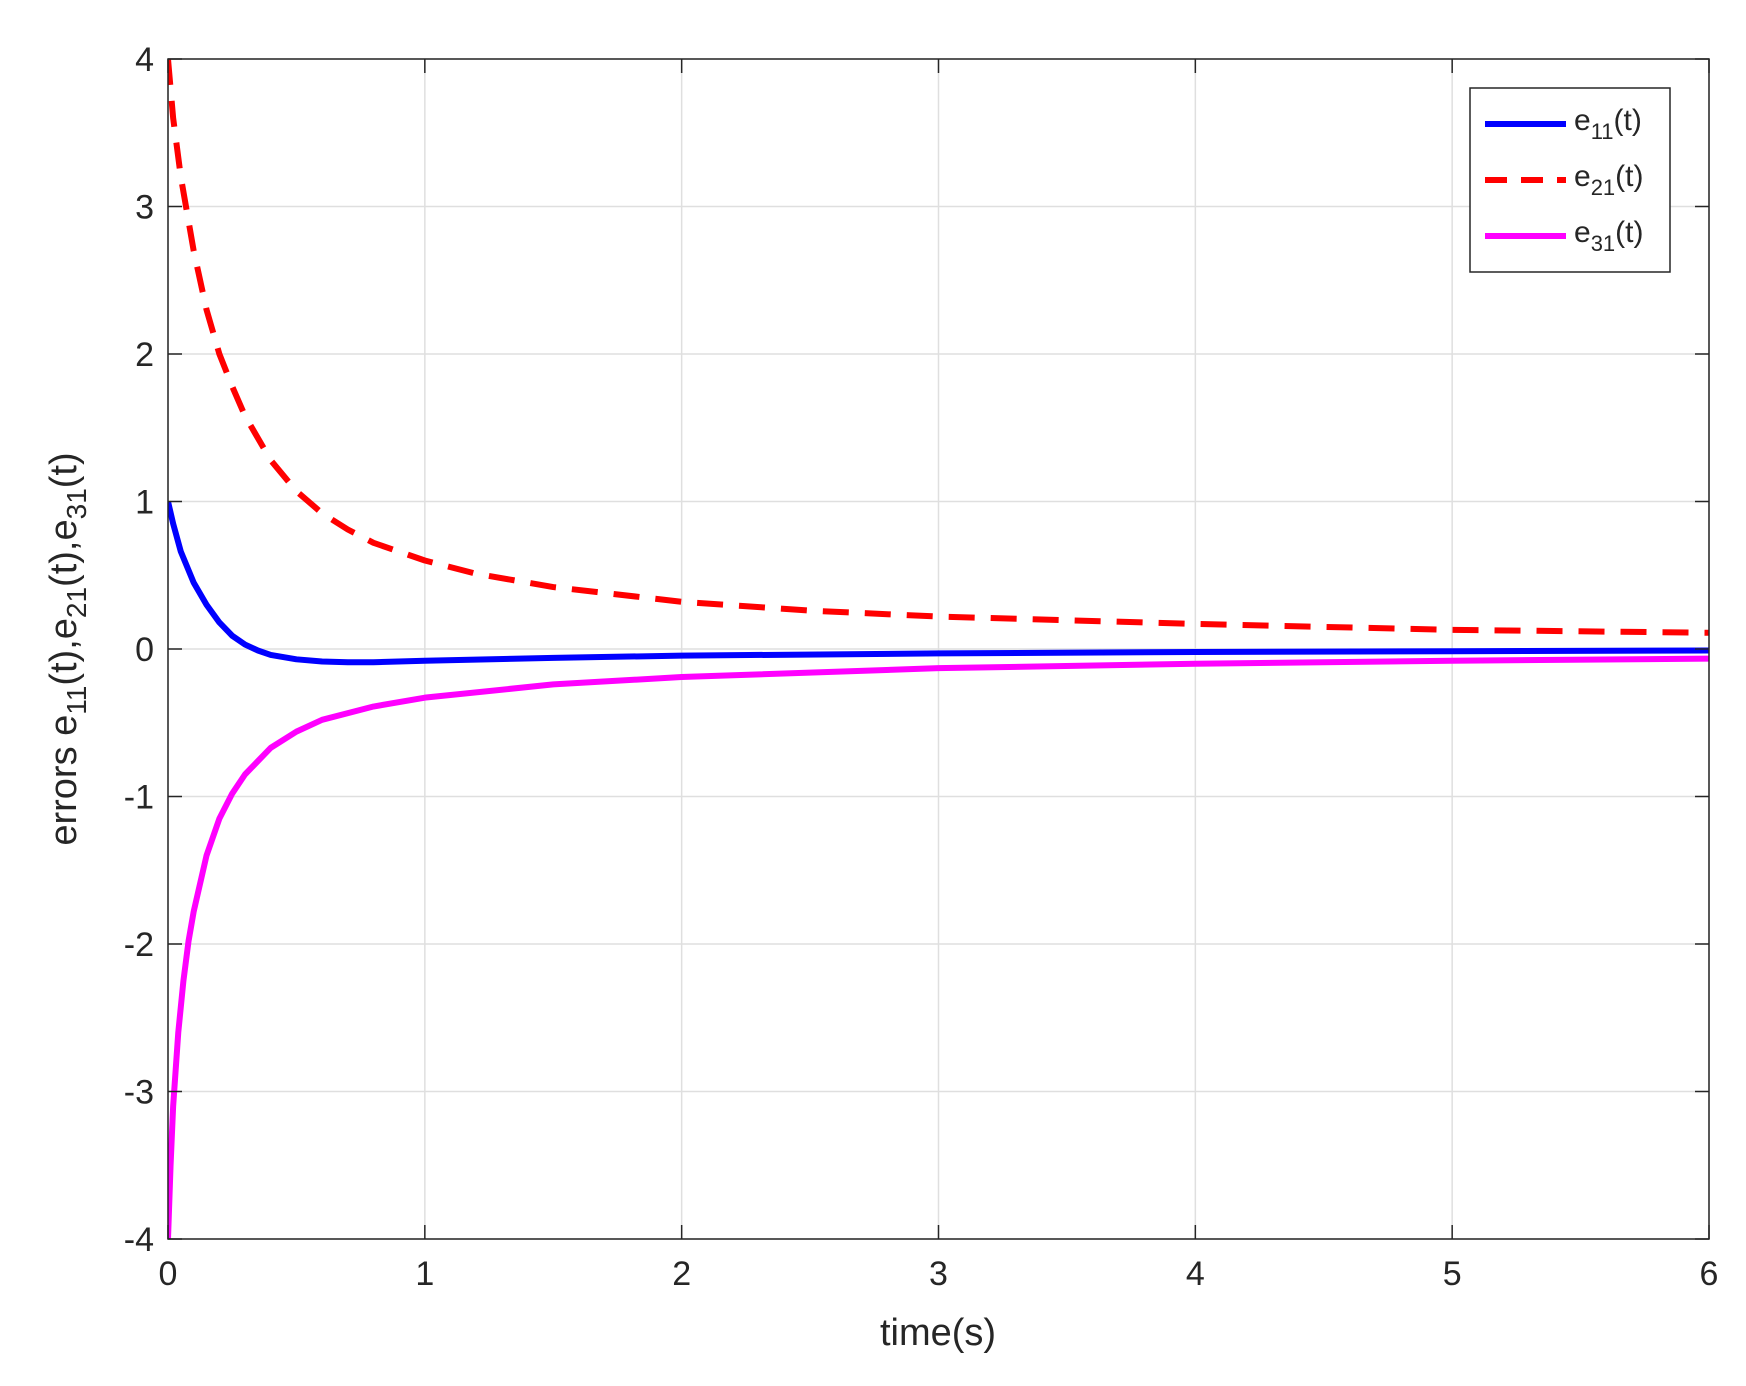  I want to click on y-tick-label: 4, so click(144, 60).